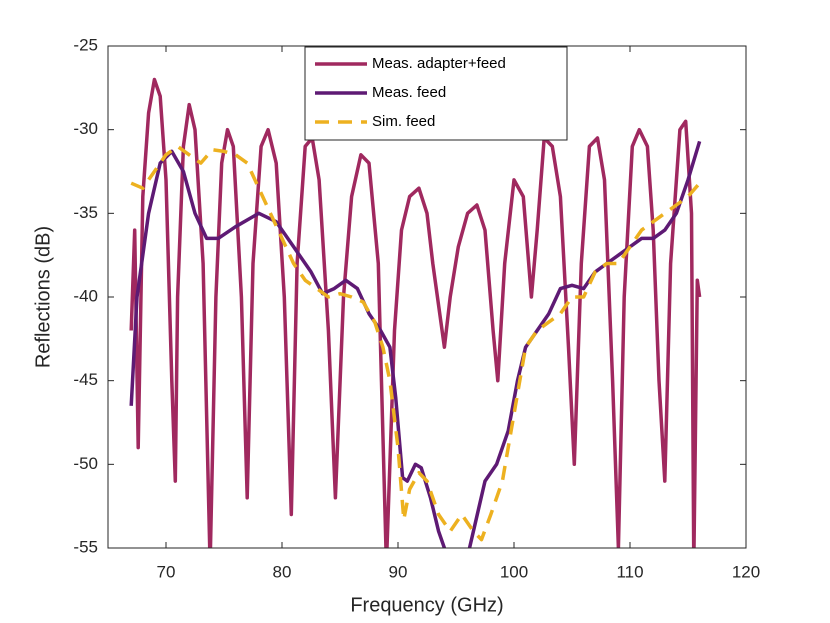 The image size is (830, 623). What do you see at coordinates (426, 605) in the screenshot?
I see `x-axis-title: Frequency (GHz)` at bounding box center [426, 605].